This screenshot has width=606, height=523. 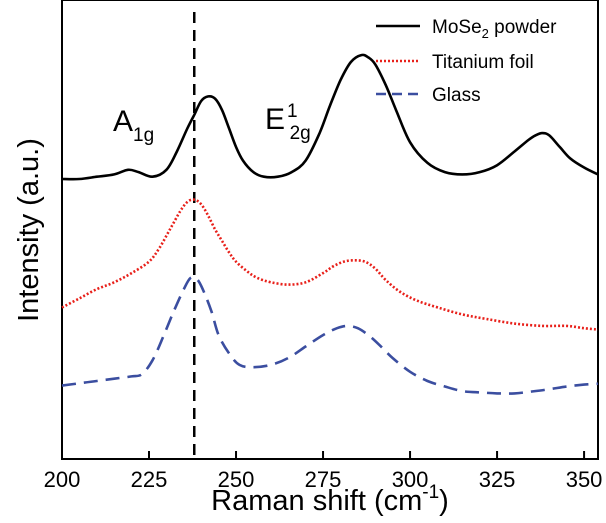 I want to click on annotation-a1g-main: A, so click(x=123, y=121).